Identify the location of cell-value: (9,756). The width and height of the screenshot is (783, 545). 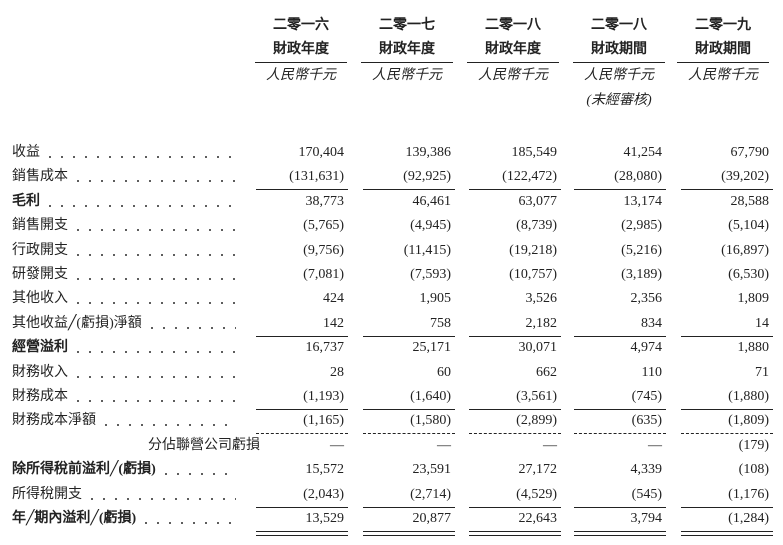
(323, 250).